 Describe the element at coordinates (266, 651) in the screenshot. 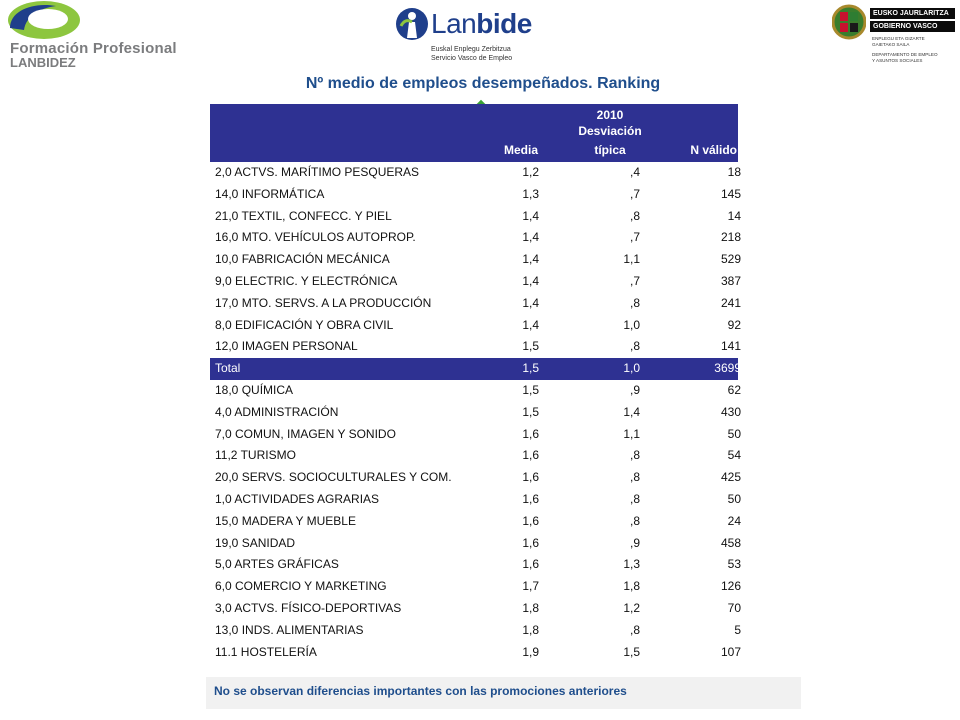

I see `row-label: 11.1 HOSTELERÍA` at that location.